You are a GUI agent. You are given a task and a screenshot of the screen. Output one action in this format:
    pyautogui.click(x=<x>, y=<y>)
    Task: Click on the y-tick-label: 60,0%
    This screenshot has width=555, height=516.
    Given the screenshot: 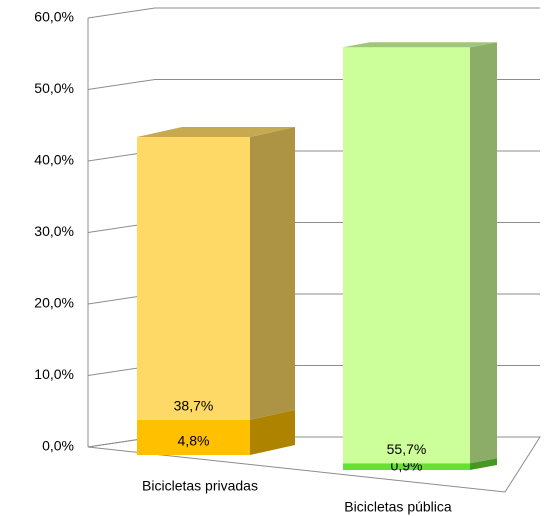 What is the action you would take?
    pyautogui.click(x=54, y=17)
    